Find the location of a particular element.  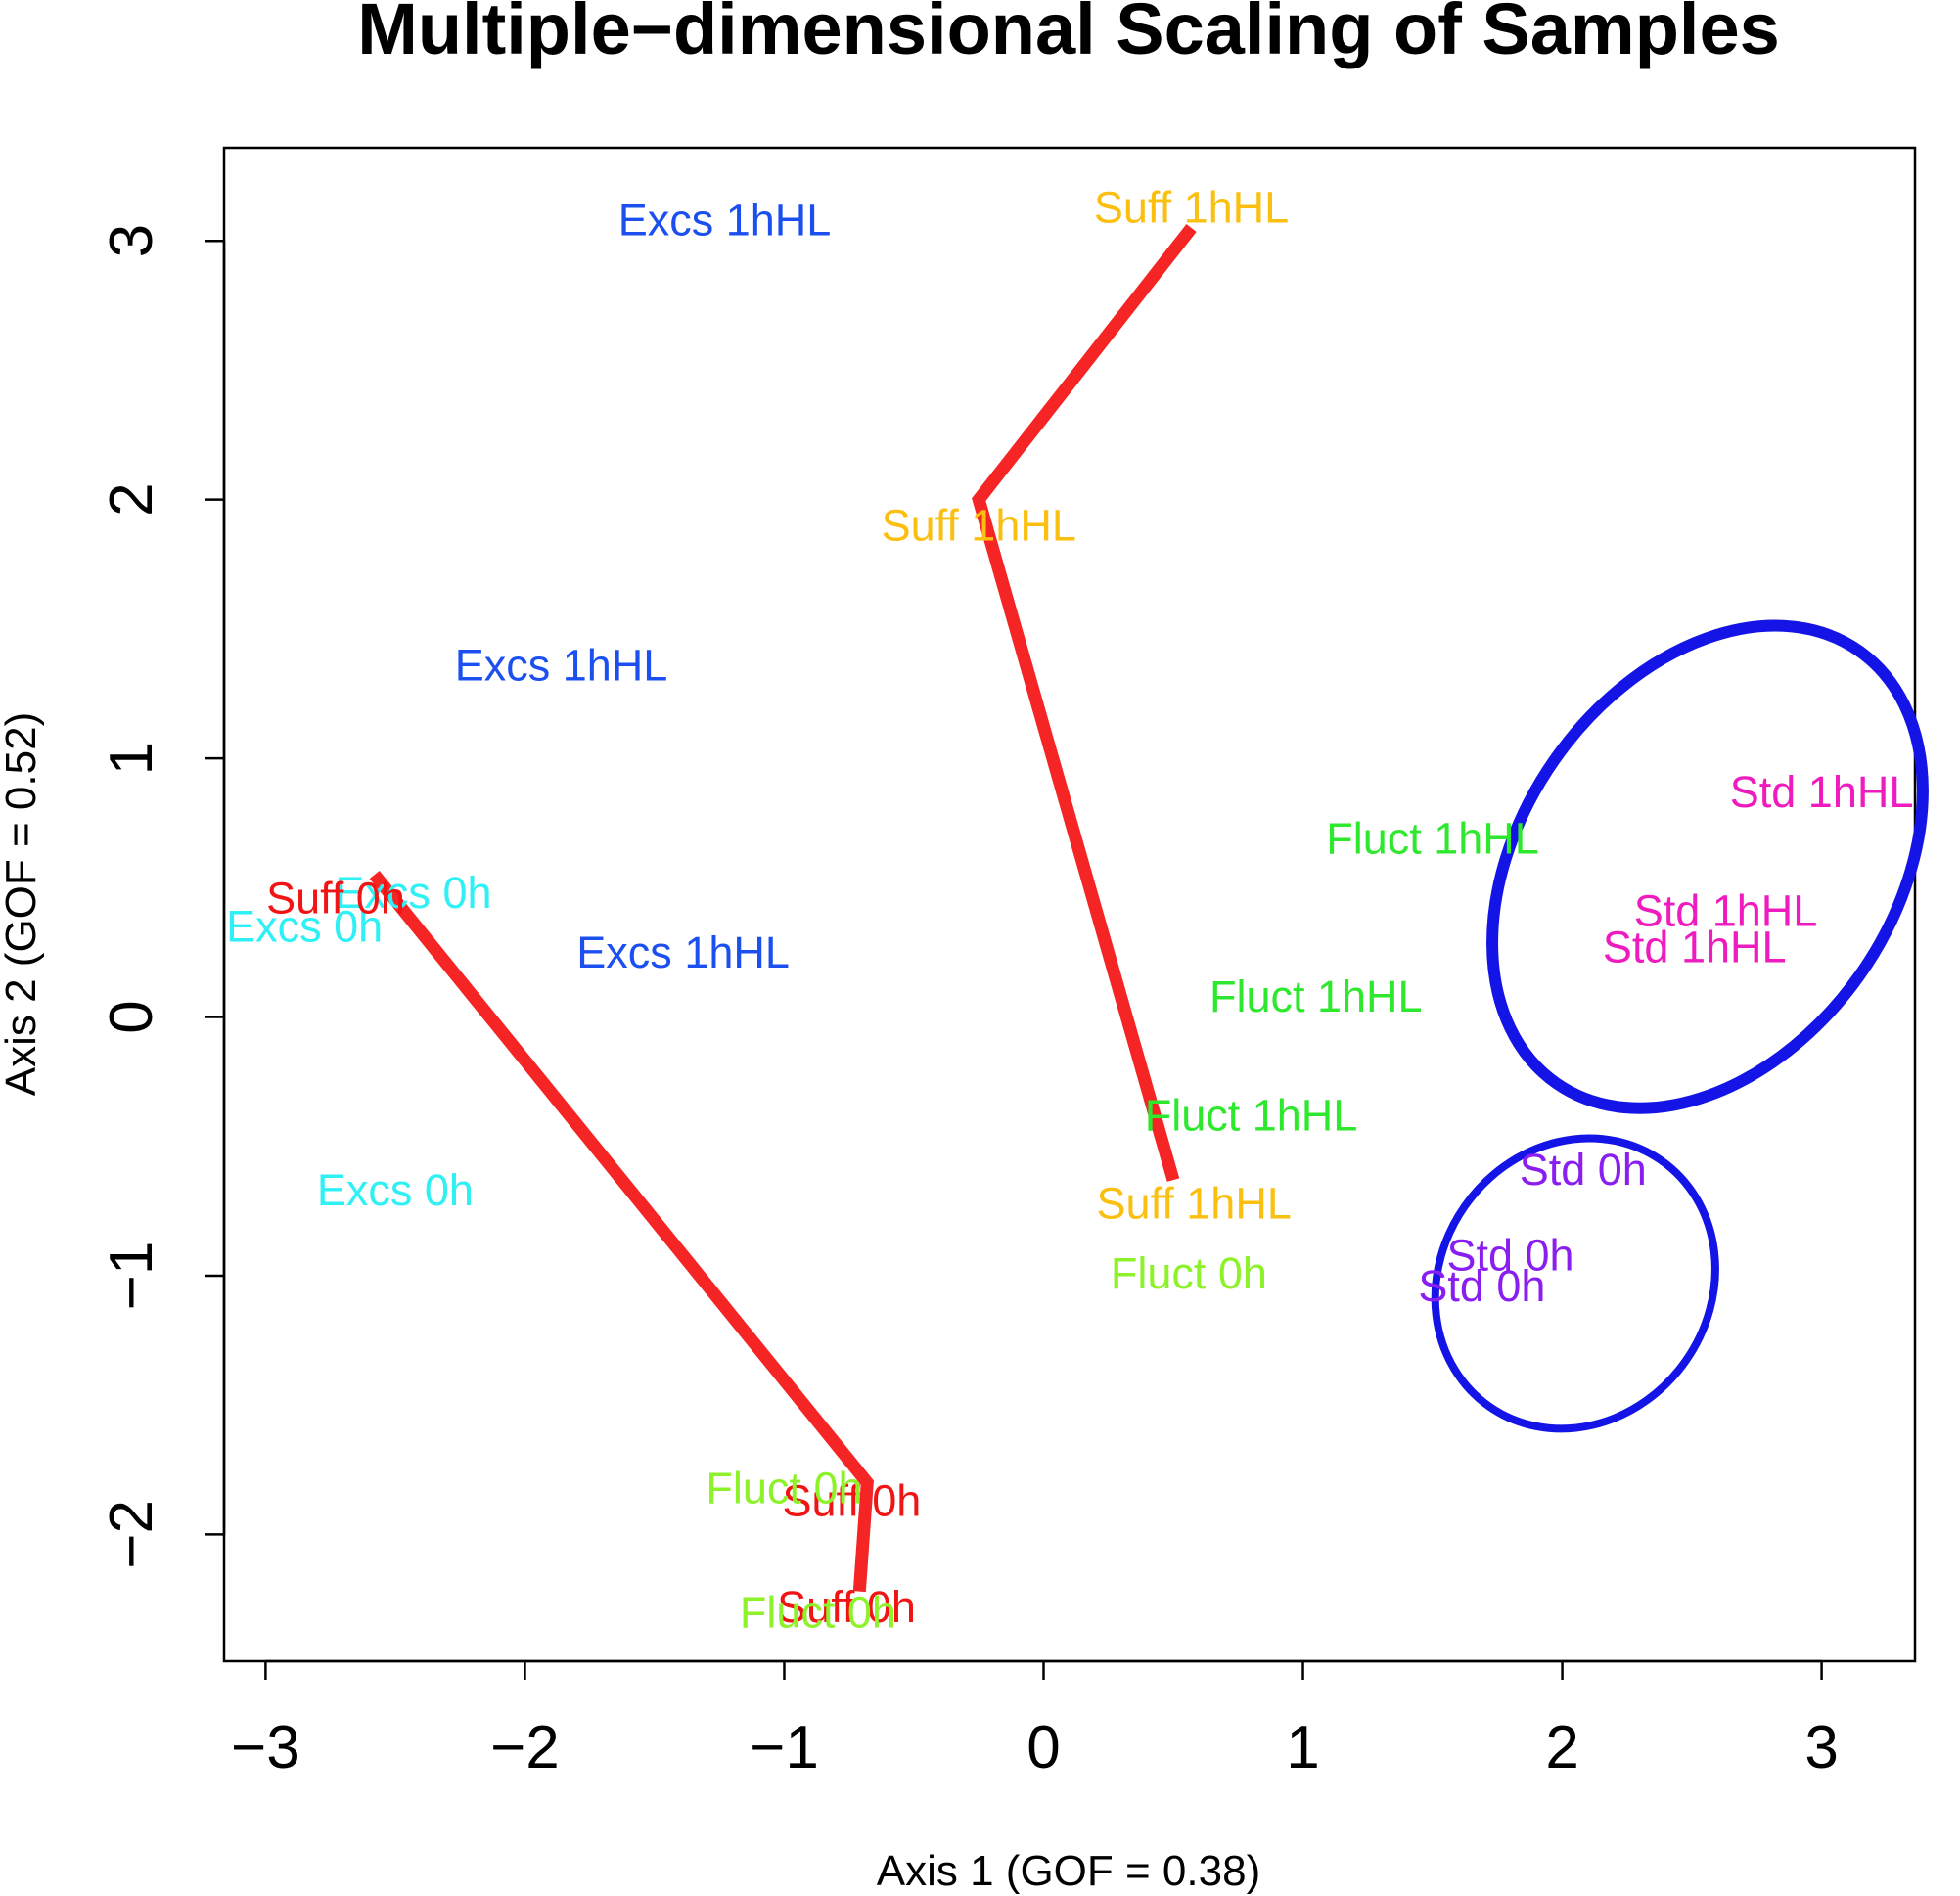

x-tick-label: −1 is located at coordinates (784, 1748).